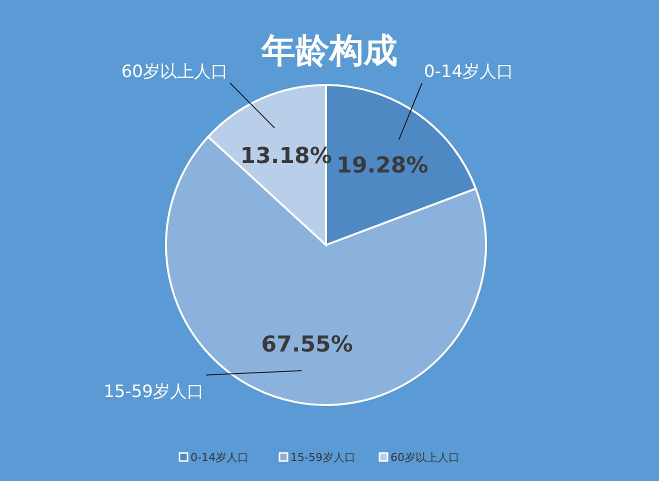 The image size is (659, 481). What do you see at coordinates (323, 457) in the screenshot?
I see `legend-label: 15-59岁人口` at bounding box center [323, 457].